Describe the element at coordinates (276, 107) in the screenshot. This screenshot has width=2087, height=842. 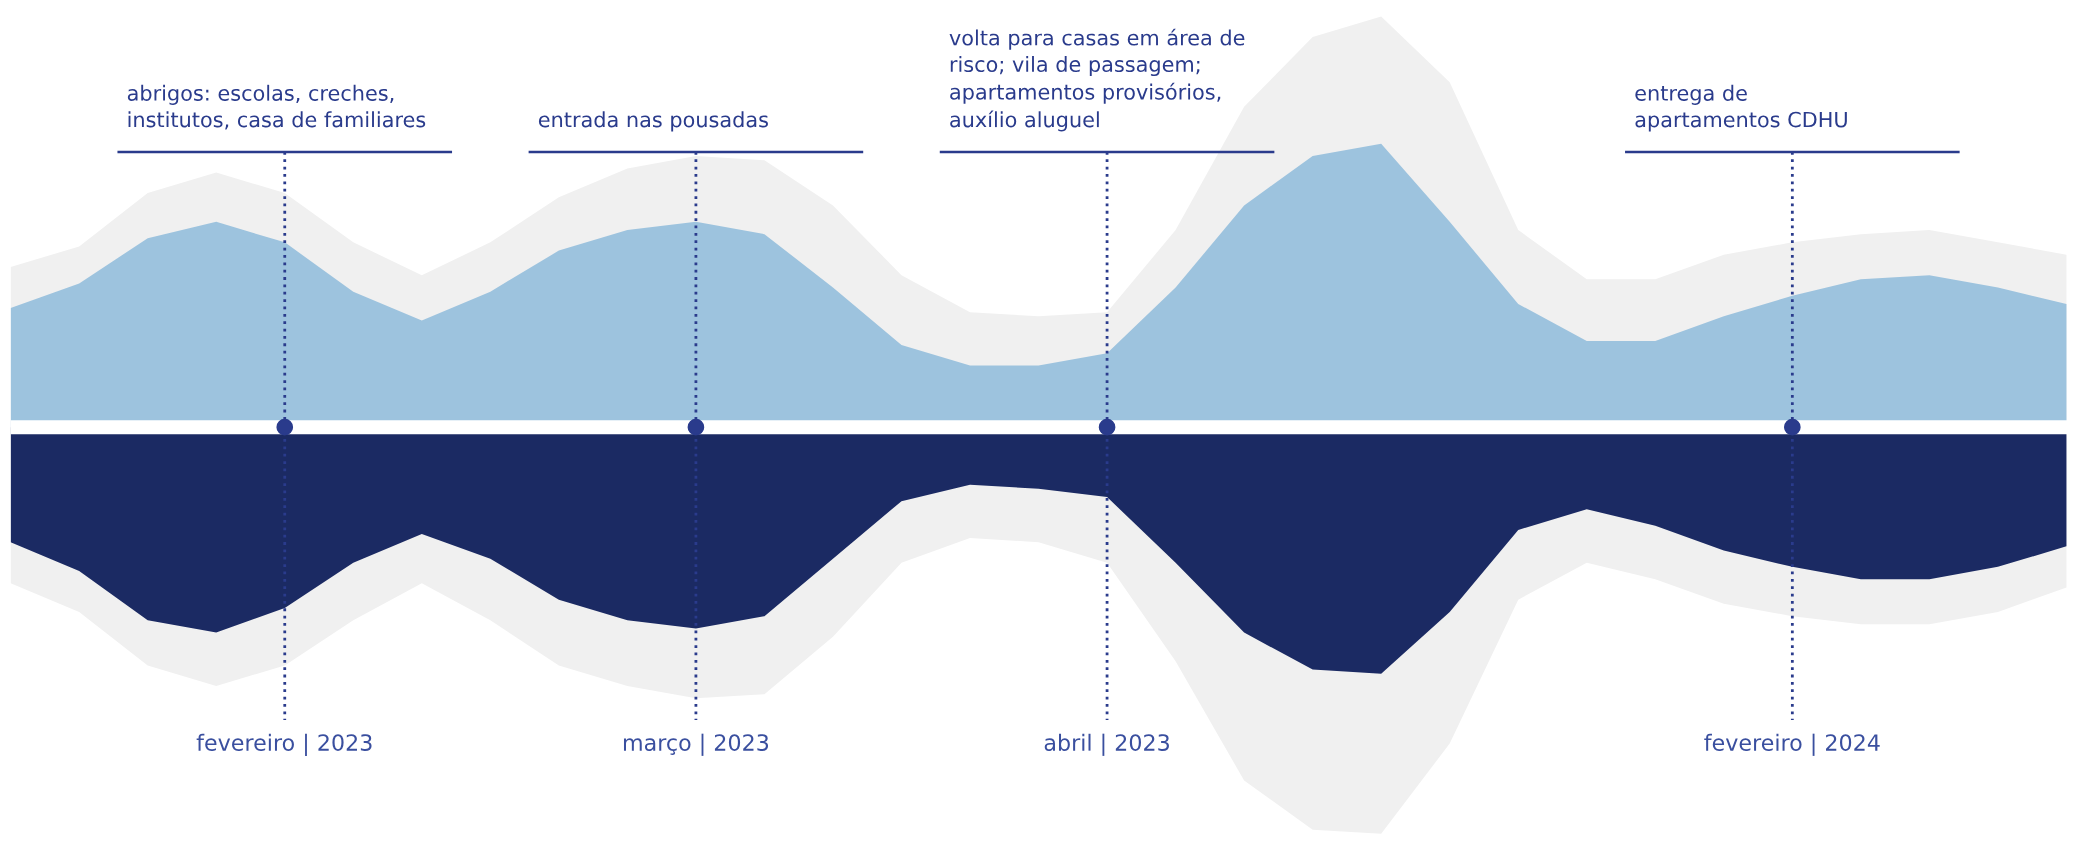
I see `annotation: abrigos: escolas, creches, institutos, casa de familiares` at that location.